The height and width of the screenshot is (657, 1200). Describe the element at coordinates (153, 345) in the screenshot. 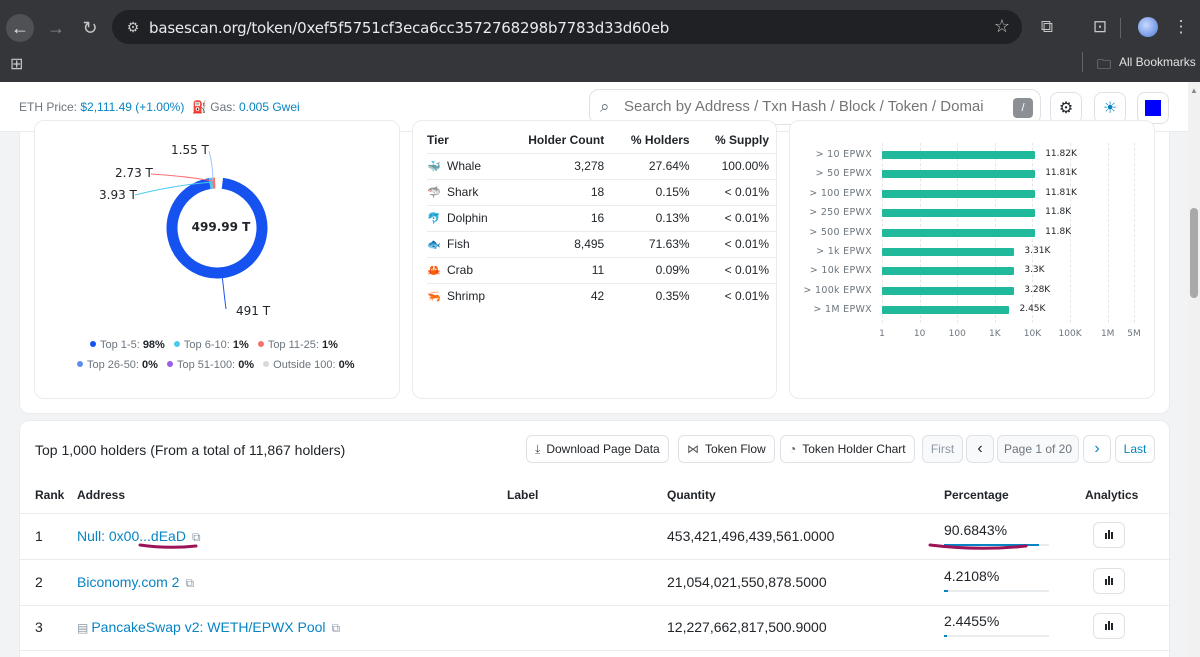

I see `legend-value: 98%` at that location.